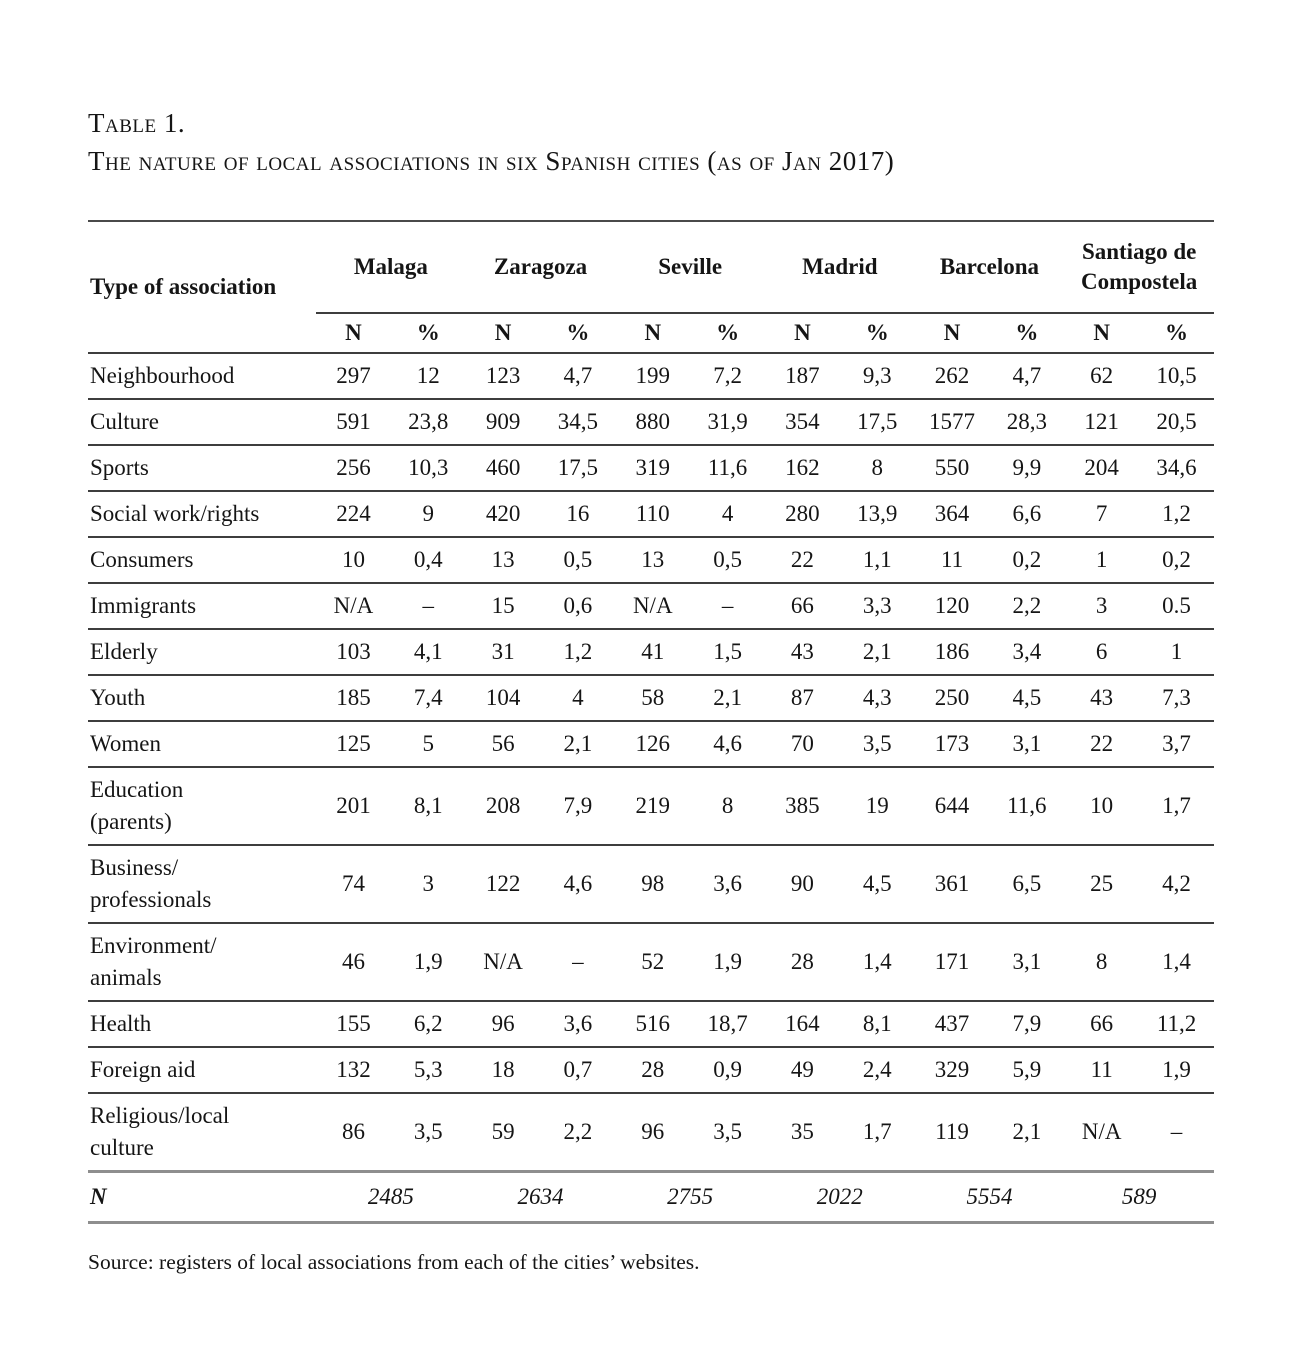  I want to click on cell-n-value: 354, so click(802, 421).